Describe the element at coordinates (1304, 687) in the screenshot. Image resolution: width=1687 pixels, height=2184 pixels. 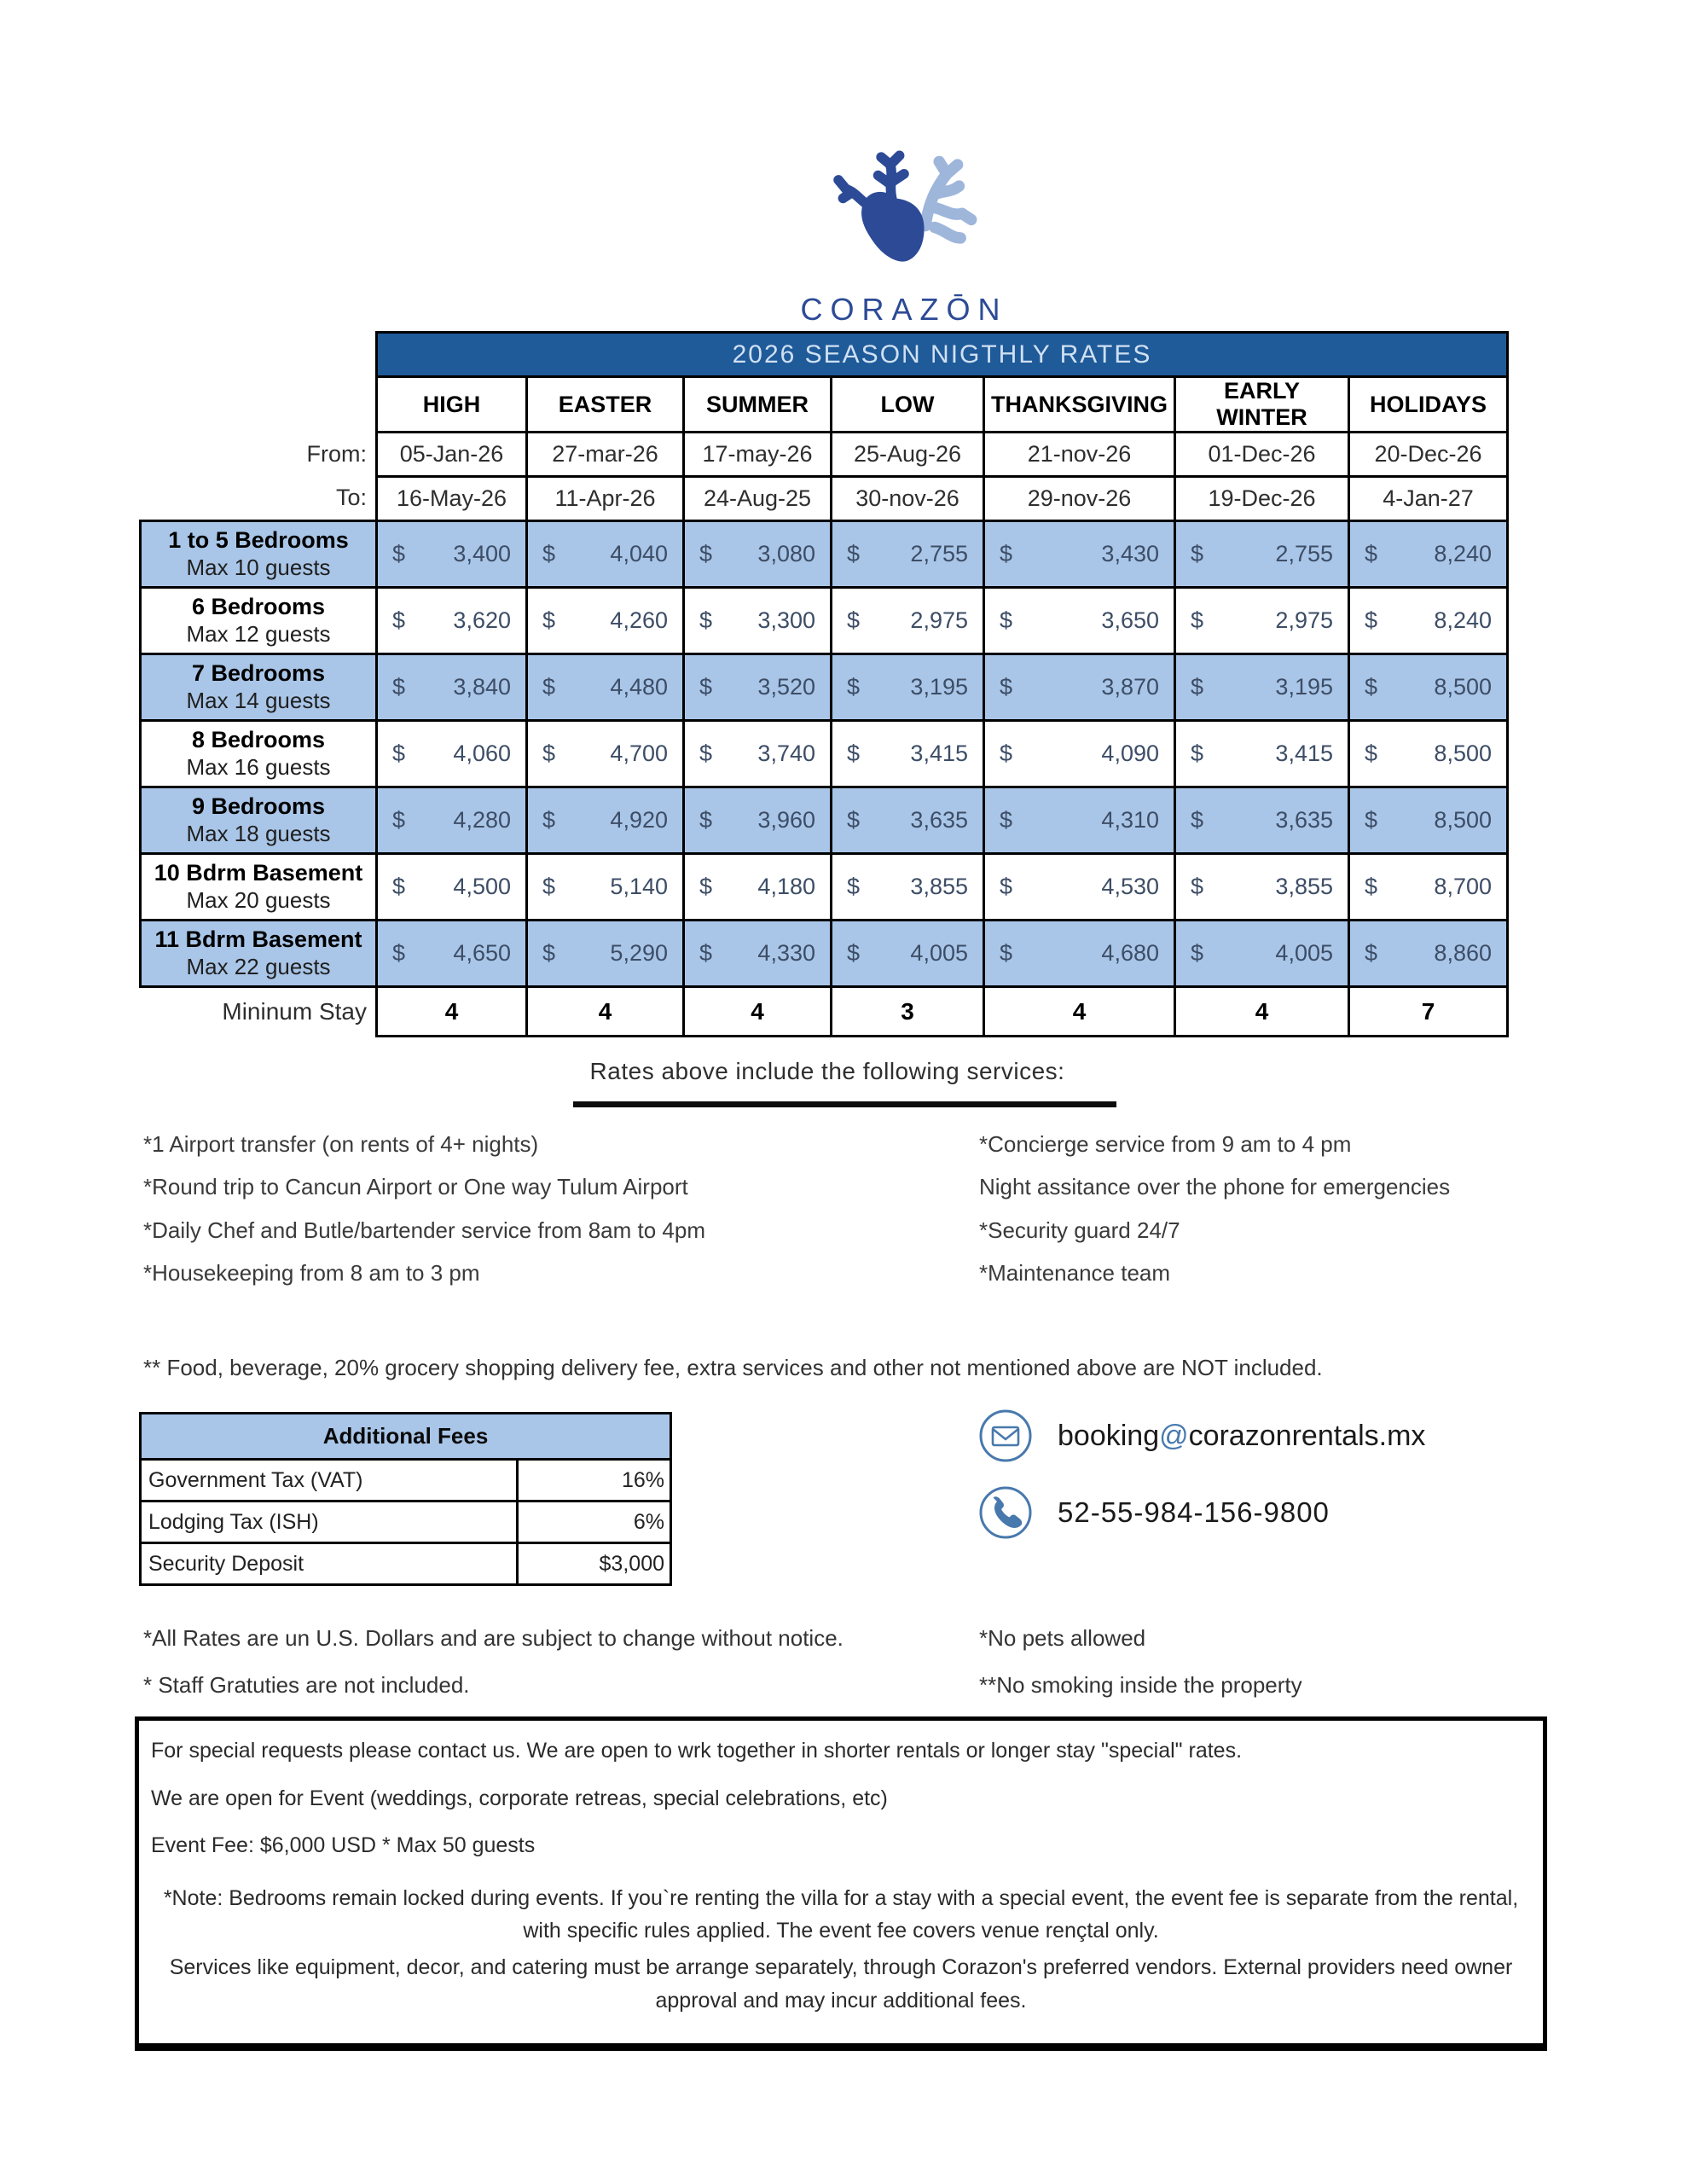
I see `price-value: 3,195` at that location.